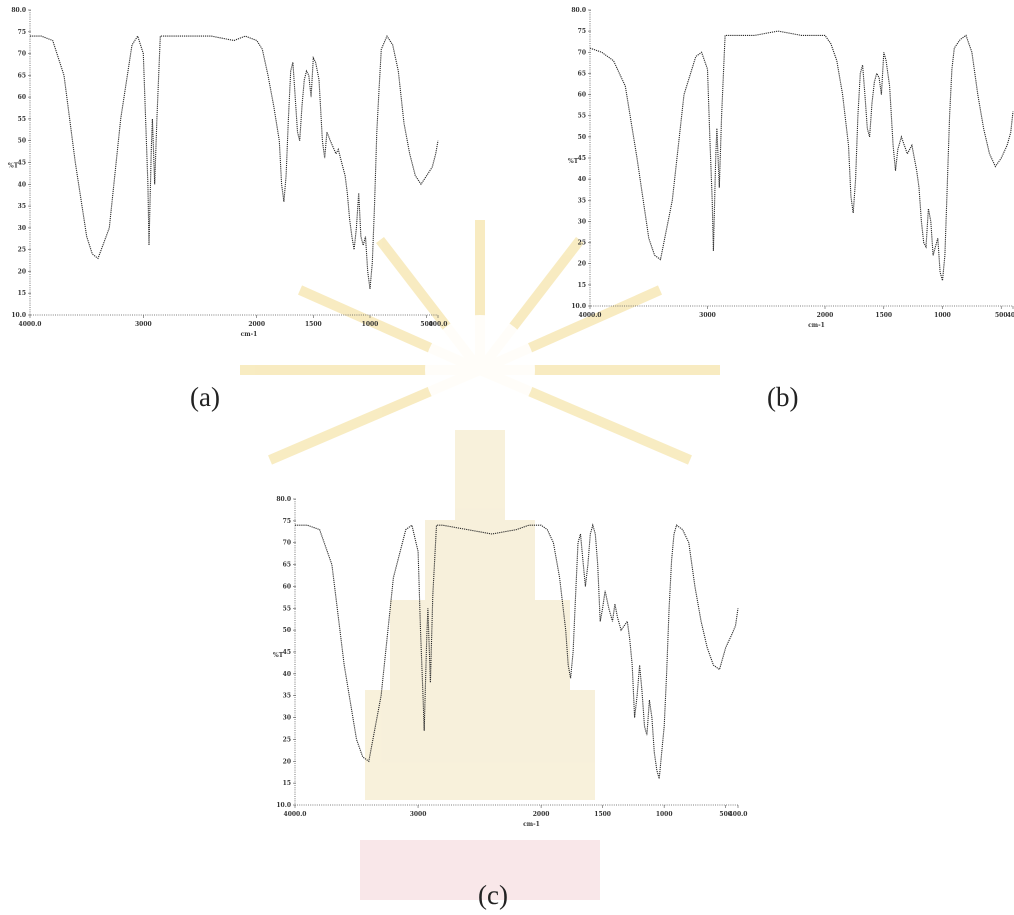  What do you see at coordinates (783, 397) in the screenshot?
I see `caption-b: (b)` at bounding box center [783, 397].